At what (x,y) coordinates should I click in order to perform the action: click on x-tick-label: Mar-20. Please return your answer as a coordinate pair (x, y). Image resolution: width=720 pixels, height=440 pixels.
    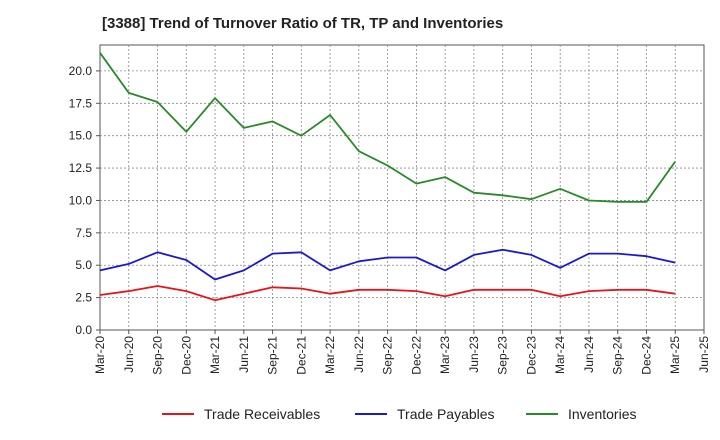
    Looking at the image, I should click on (100, 355).